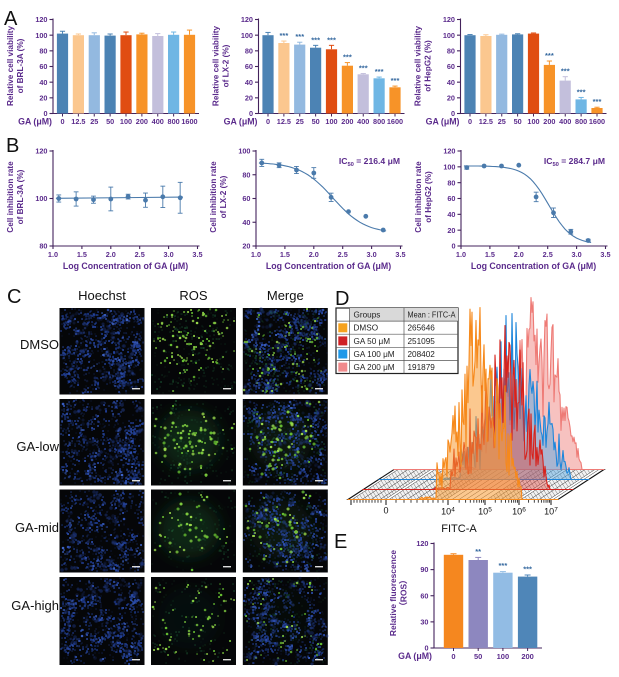 Image resolution: width=619 pixels, height=677 pixels. Describe the element at coordinates (193, 295) in the screenshot. I see `svg-text: ROS` at that location.